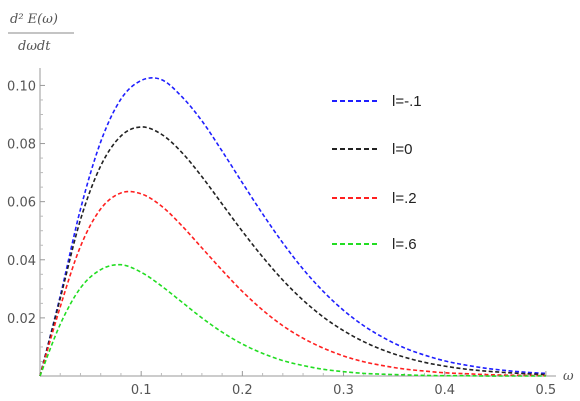 This screenshot has width=580, height=401. What do you see at coordinates (21, 261) in the screenshot?
I see `y-tick-label: 0.04` at bounding box center [21, 261].